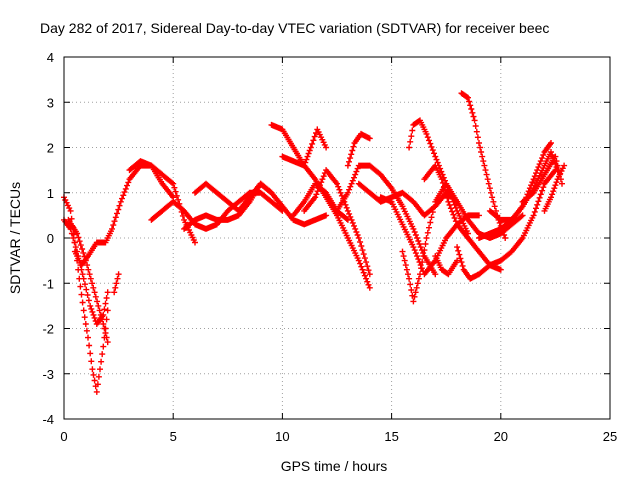  Describe the element at coordinates (48, 419) in the screenshot. I see `y-tick-label: -4` at that location.